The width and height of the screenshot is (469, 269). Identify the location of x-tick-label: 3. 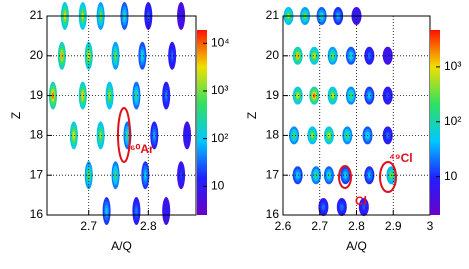
(430, 226).